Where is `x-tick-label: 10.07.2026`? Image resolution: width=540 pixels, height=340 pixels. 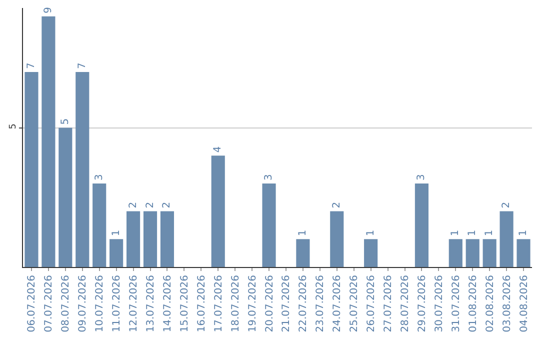
x-tick-label: 10.07.2026 is located at coordinates (100, 303).